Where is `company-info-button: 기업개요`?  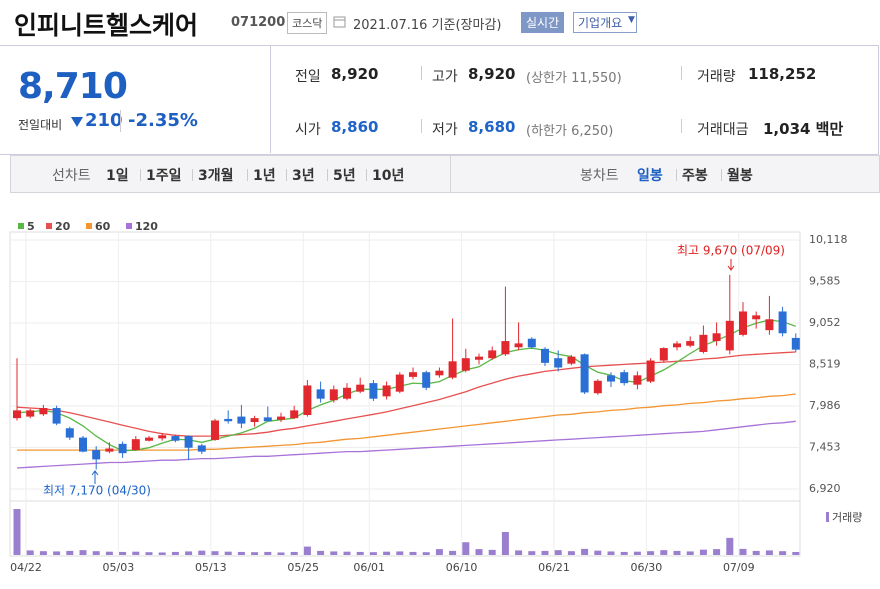 company-info-button: 기업개요 is located at coordinates (605, 22).